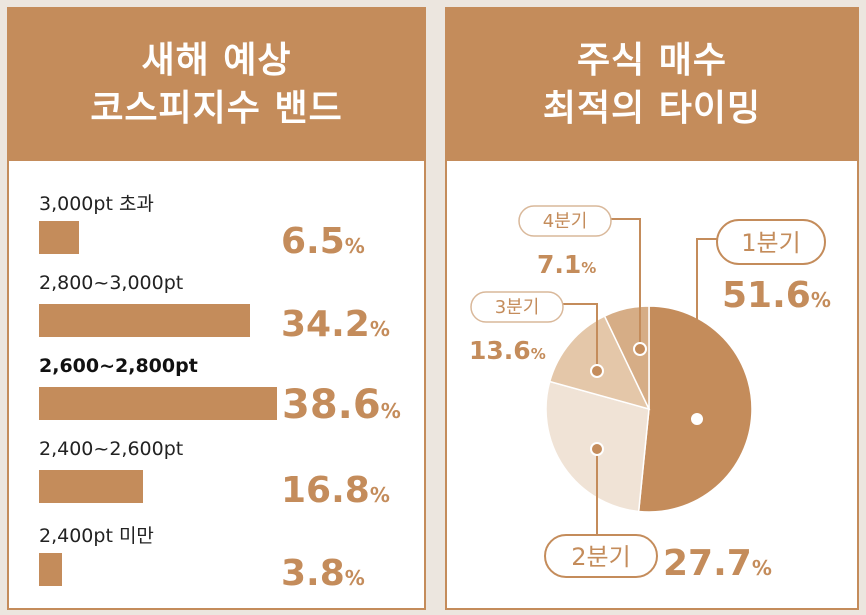 The image size is (866, 615). What do you see at coordinates (651, 60) in the screenshot?
I see `buy-timing-title-line1: 주식 매수` at bounding box center [651, 60].